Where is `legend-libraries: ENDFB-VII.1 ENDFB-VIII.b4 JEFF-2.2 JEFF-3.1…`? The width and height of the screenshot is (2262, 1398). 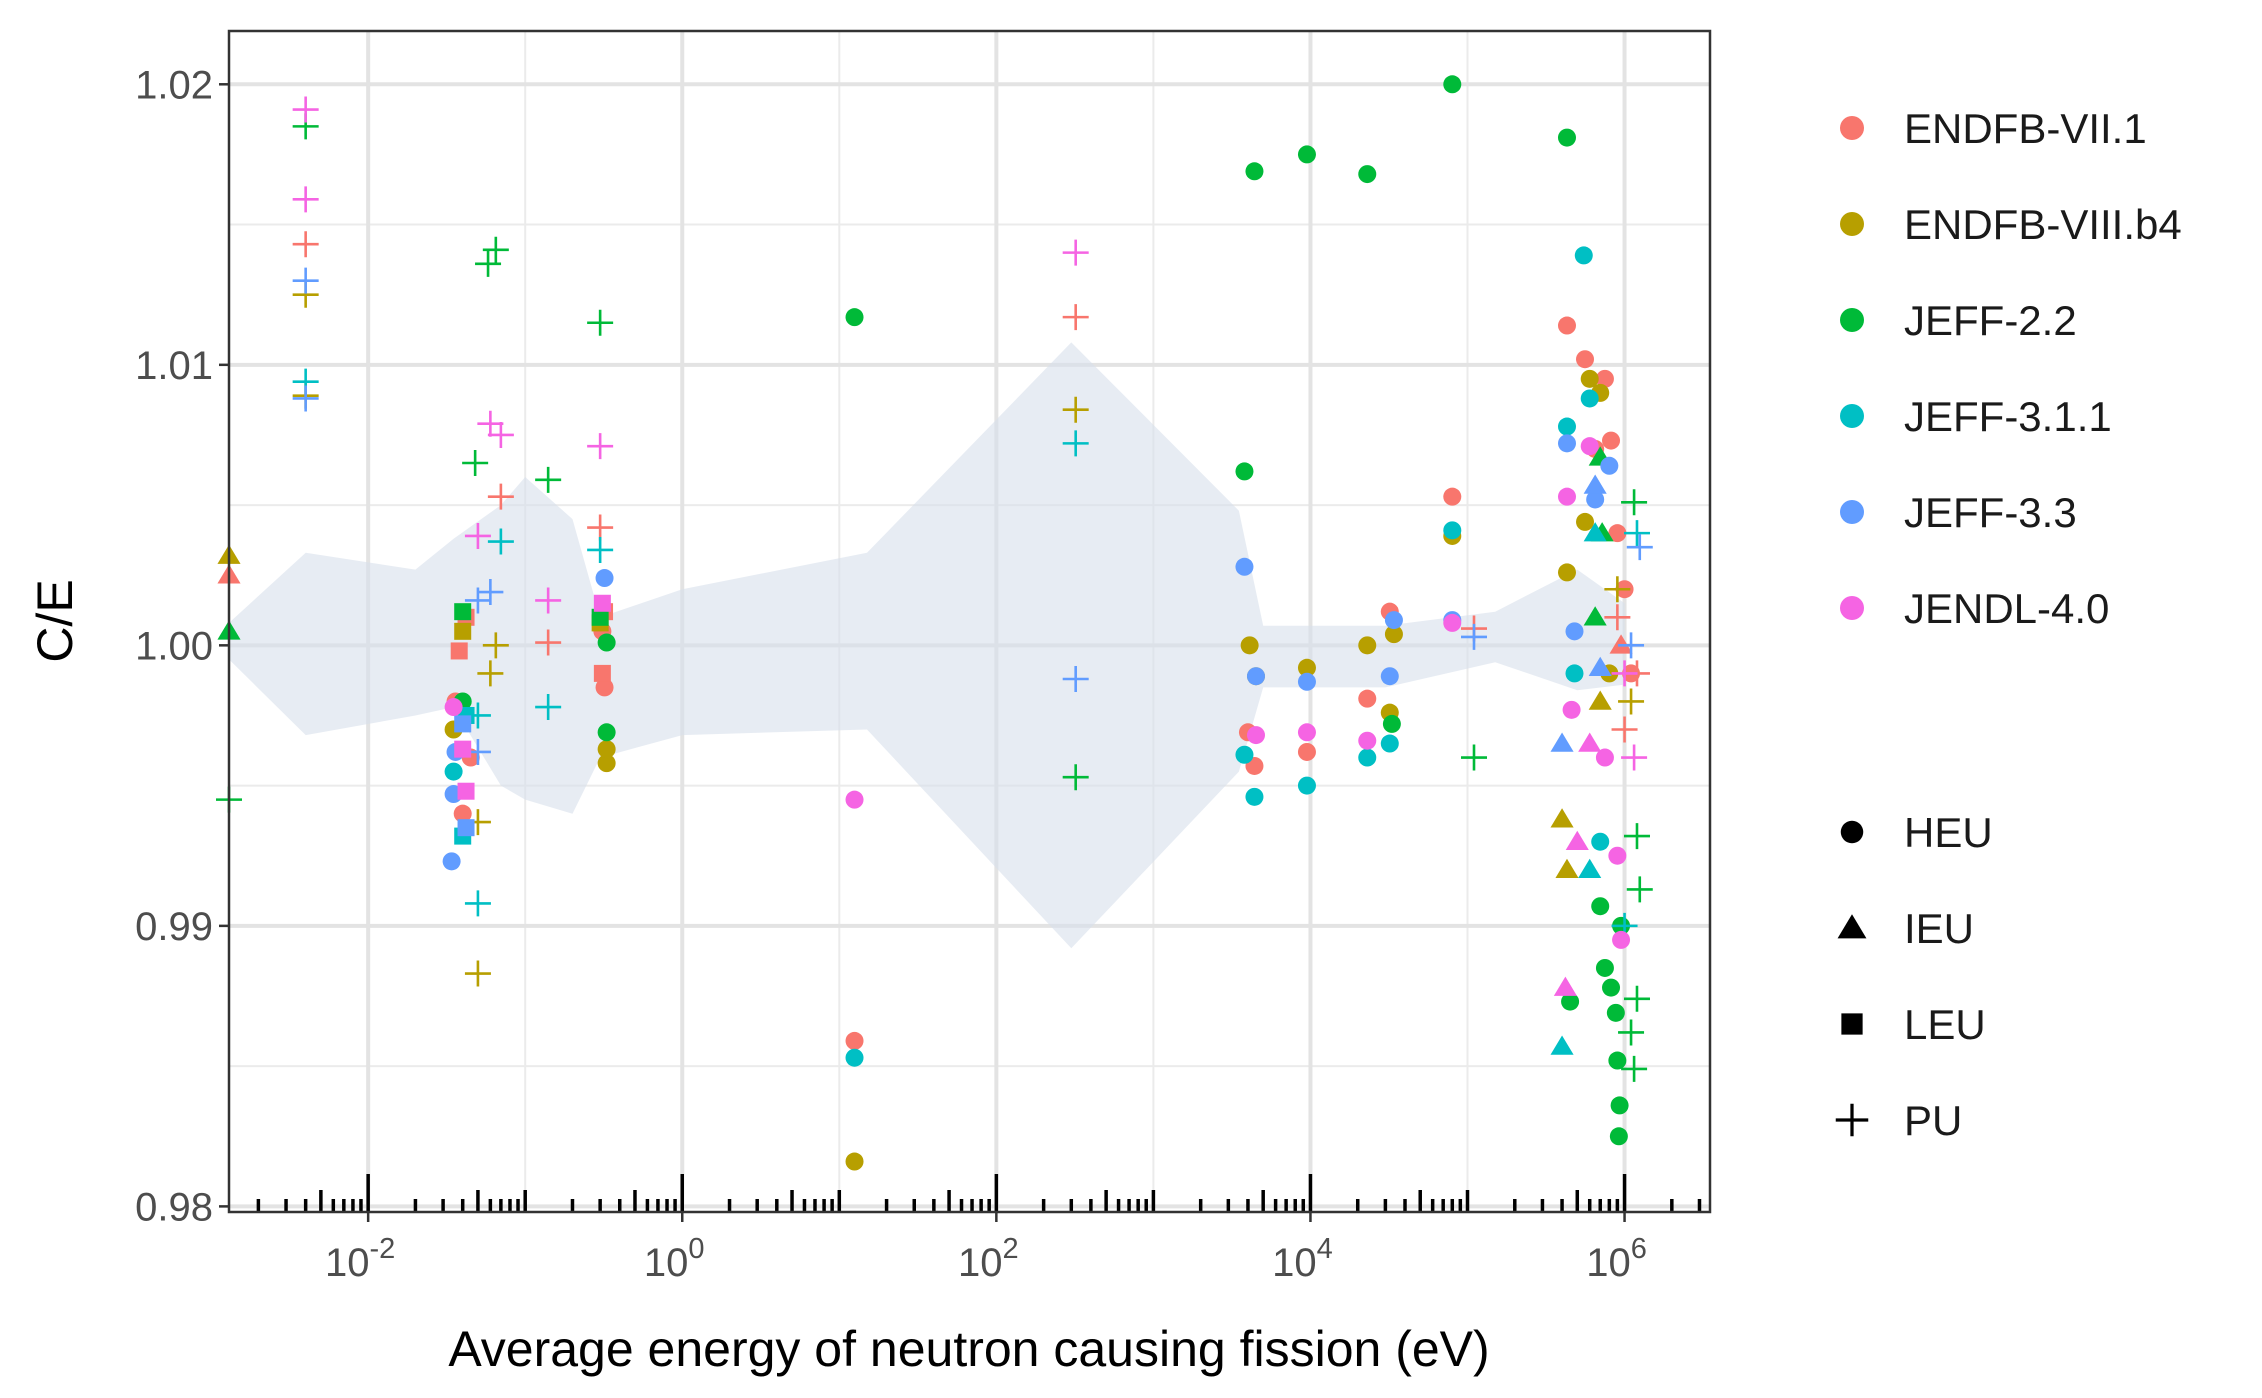 legend-libraries: ENDFB-VII.1 ENDFB-VIII.b4 JEFF-2.2 JEFF-3.1… is located at coordinates (2011, 368).